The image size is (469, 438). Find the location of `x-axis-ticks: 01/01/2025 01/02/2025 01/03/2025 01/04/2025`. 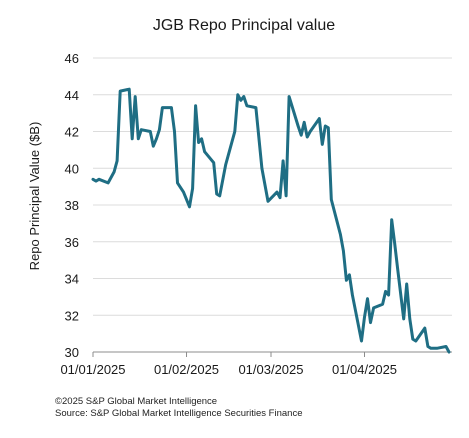

x-axis-ticks: 01/01/2025 01/02/2025 01/03/2025 01/04/2025 is located at coordinates (228, 364).